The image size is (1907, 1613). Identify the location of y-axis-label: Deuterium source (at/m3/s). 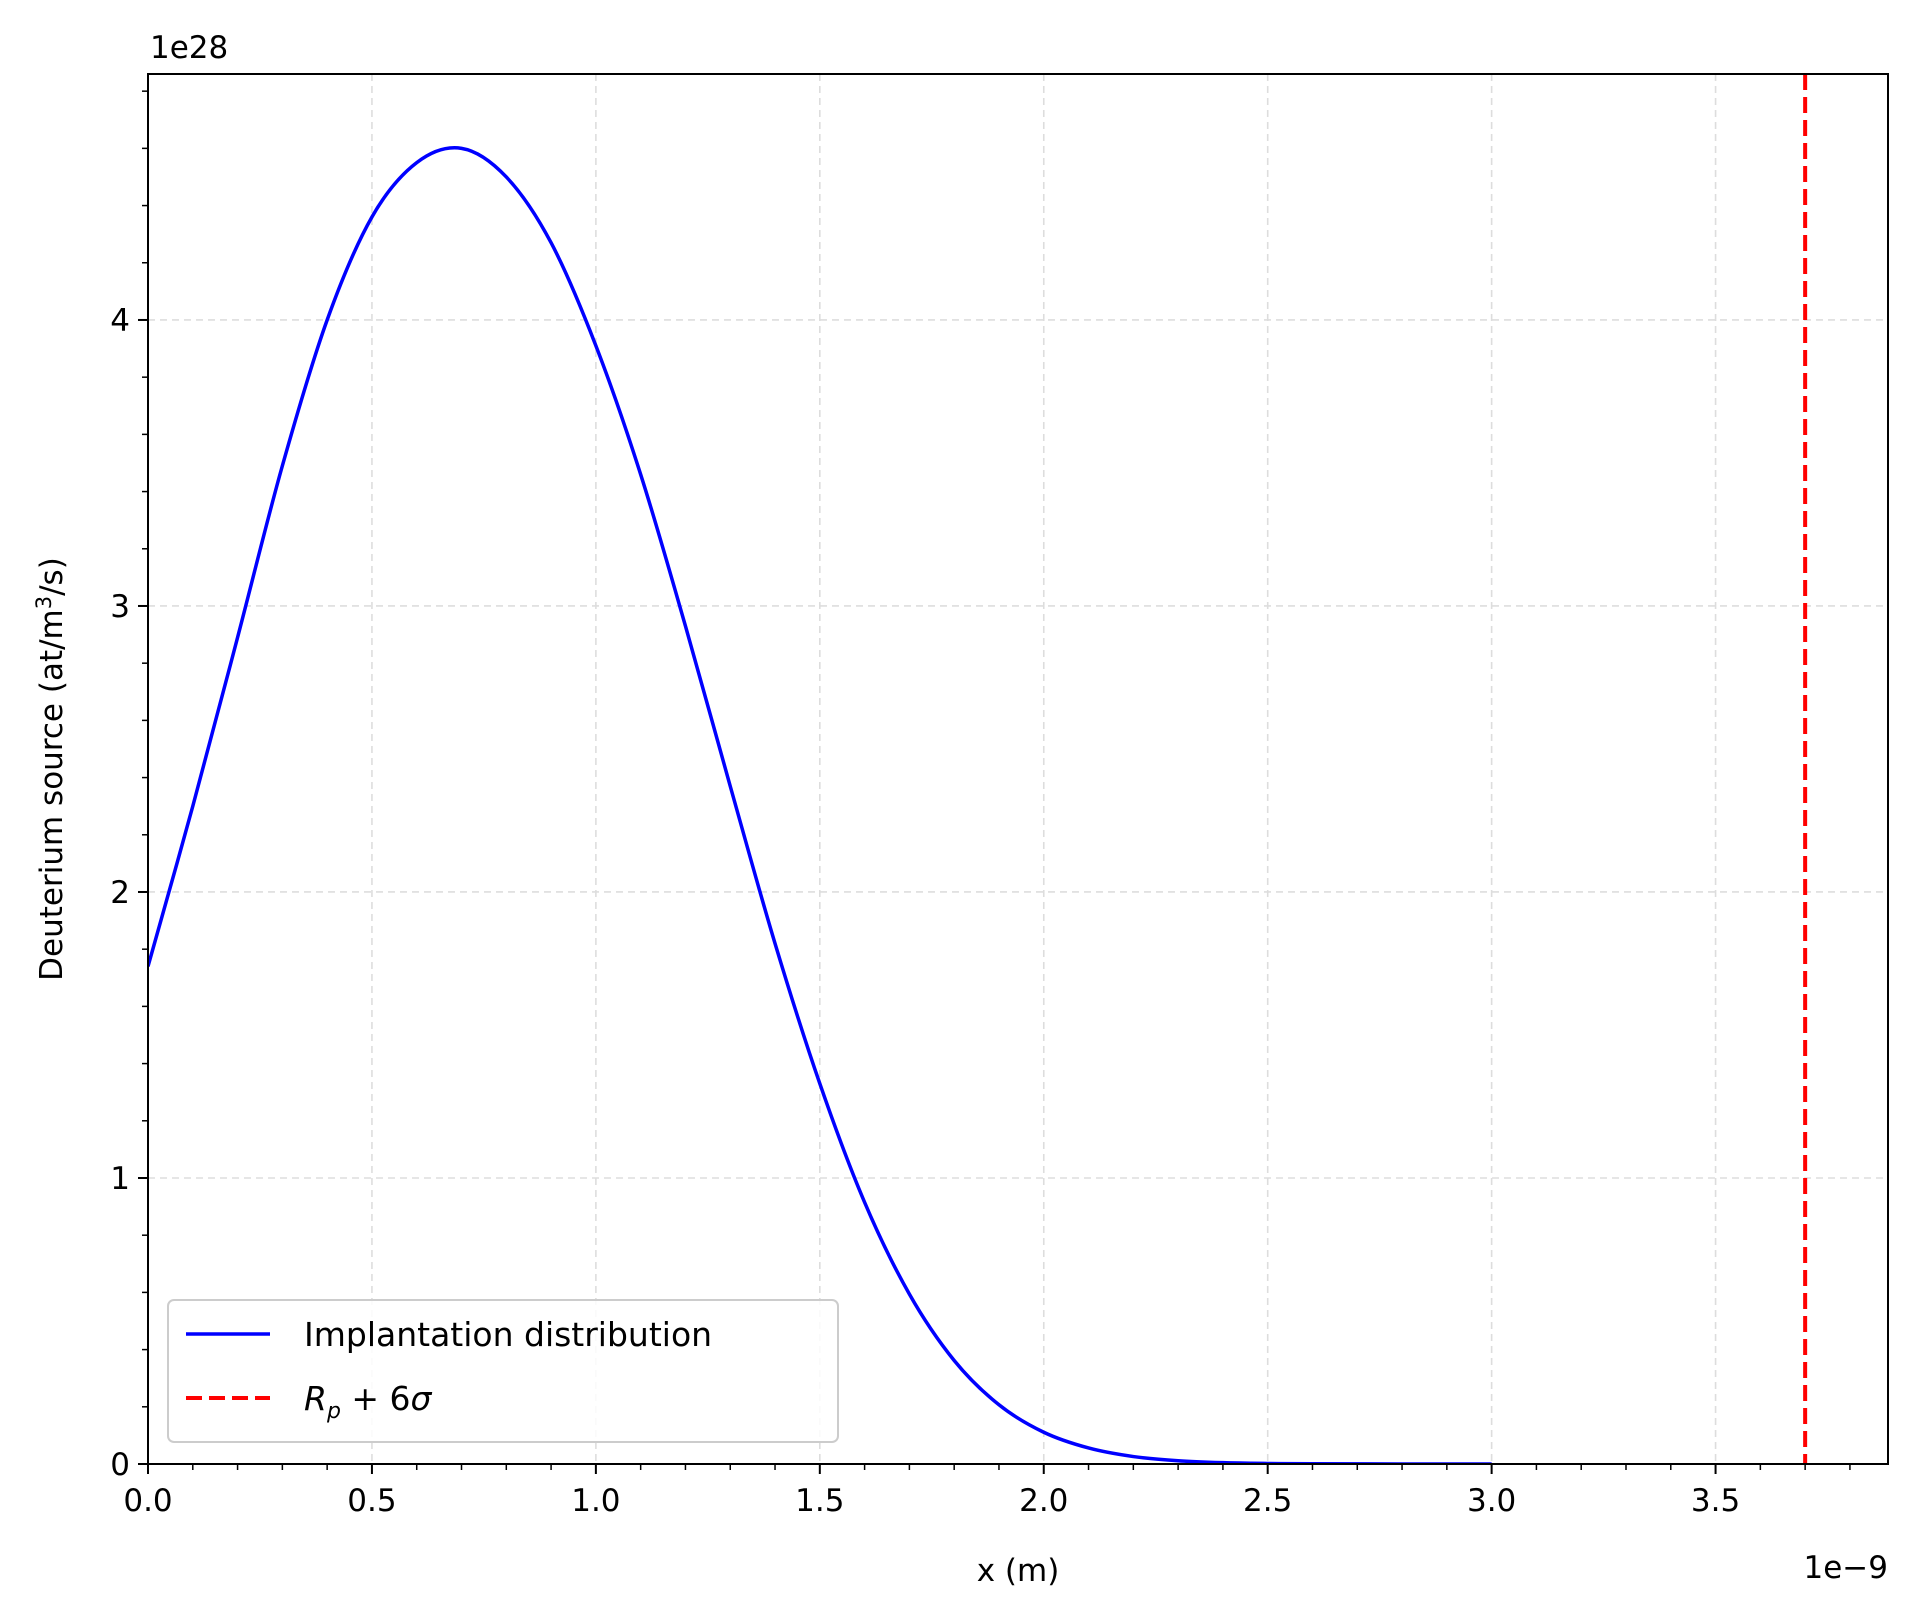
(51, 769).